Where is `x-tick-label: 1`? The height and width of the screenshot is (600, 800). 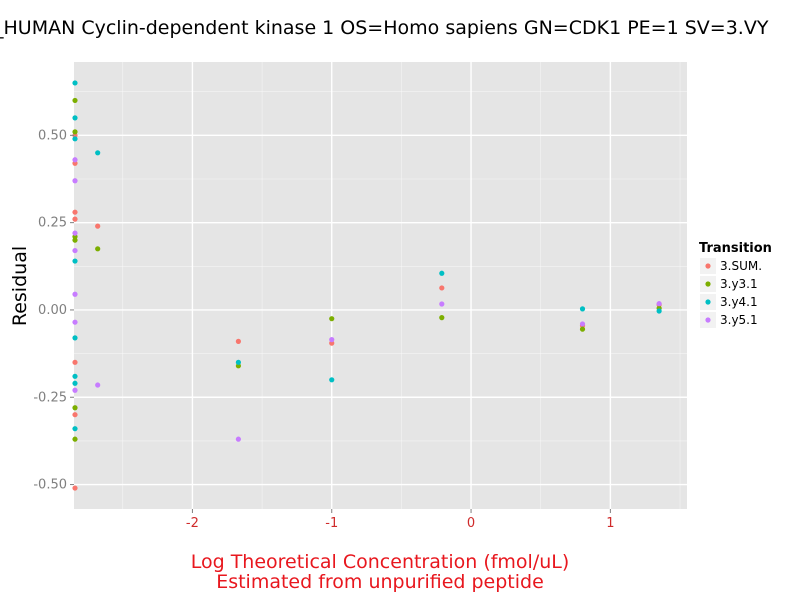 x-tick-label: 1 is located at coordinates (610, 523).